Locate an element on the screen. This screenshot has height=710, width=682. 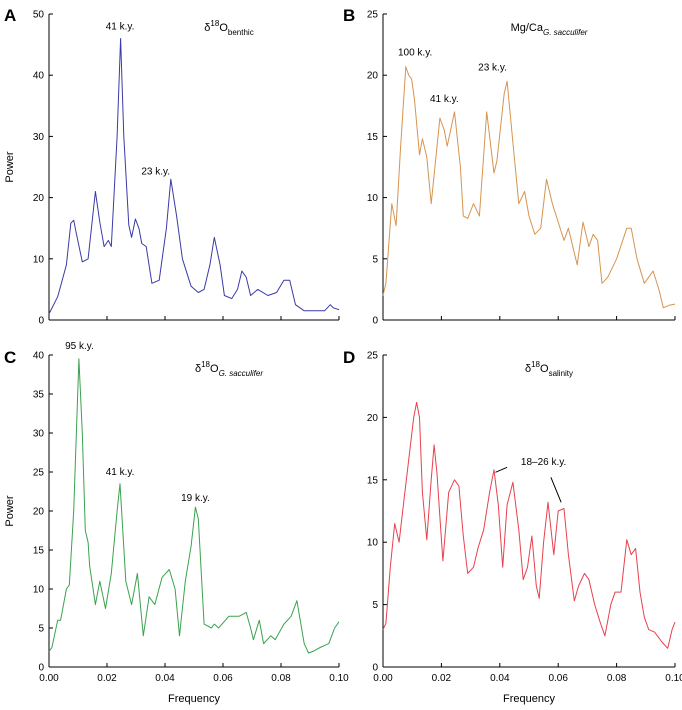
axis-d-y-tick-label: 10 is located at coordinates (373, 543).